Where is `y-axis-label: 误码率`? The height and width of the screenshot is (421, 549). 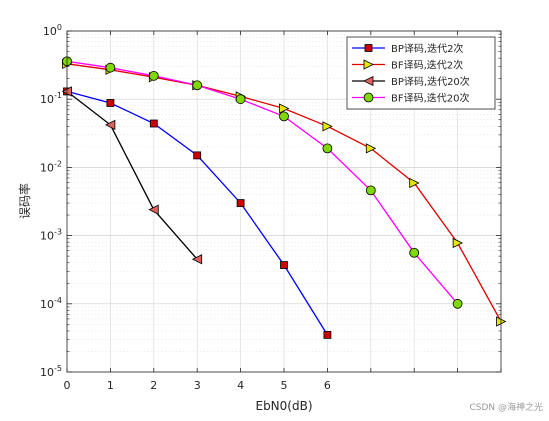 y-axis-label: 误码率 is located at coordinates (24, 201).